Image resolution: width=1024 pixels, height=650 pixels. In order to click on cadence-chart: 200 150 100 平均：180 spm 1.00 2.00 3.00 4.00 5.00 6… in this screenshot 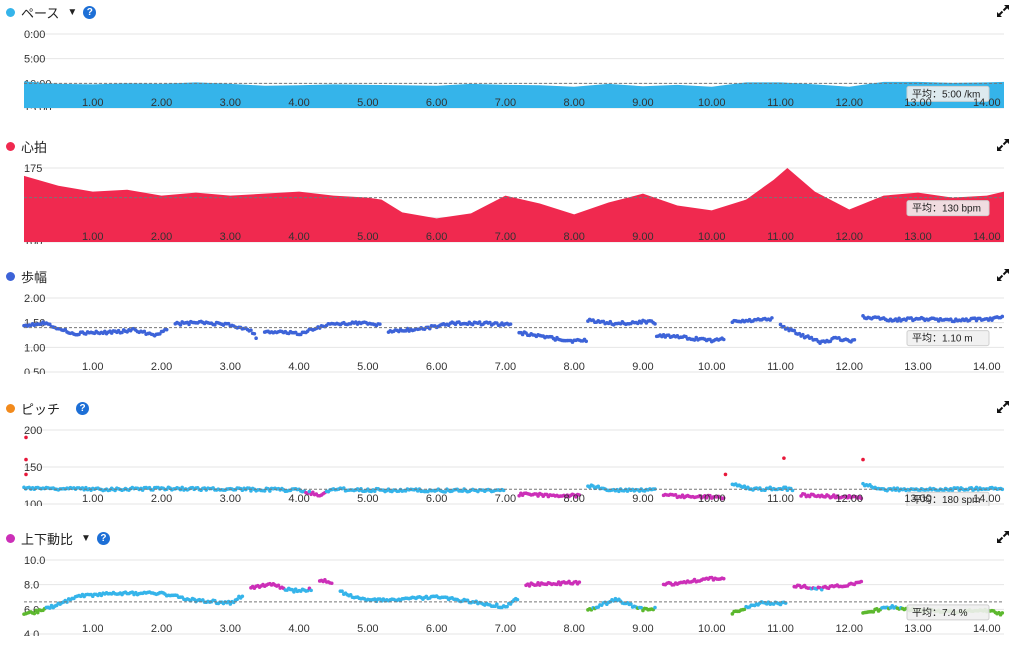, I will do `click(513, 465)`.